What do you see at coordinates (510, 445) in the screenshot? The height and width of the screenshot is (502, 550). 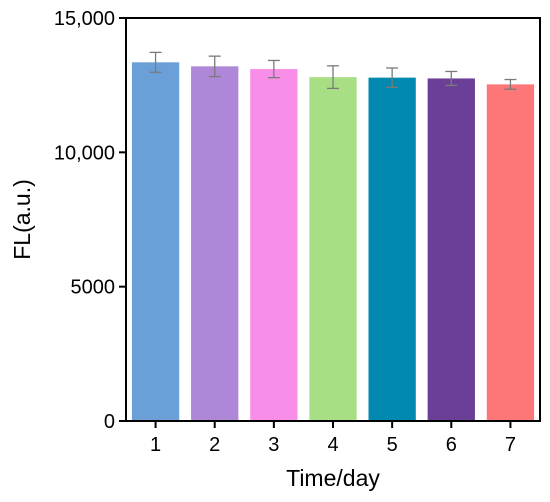 I see `x-tick-label-7: 7` at bounding box center [510, 445].